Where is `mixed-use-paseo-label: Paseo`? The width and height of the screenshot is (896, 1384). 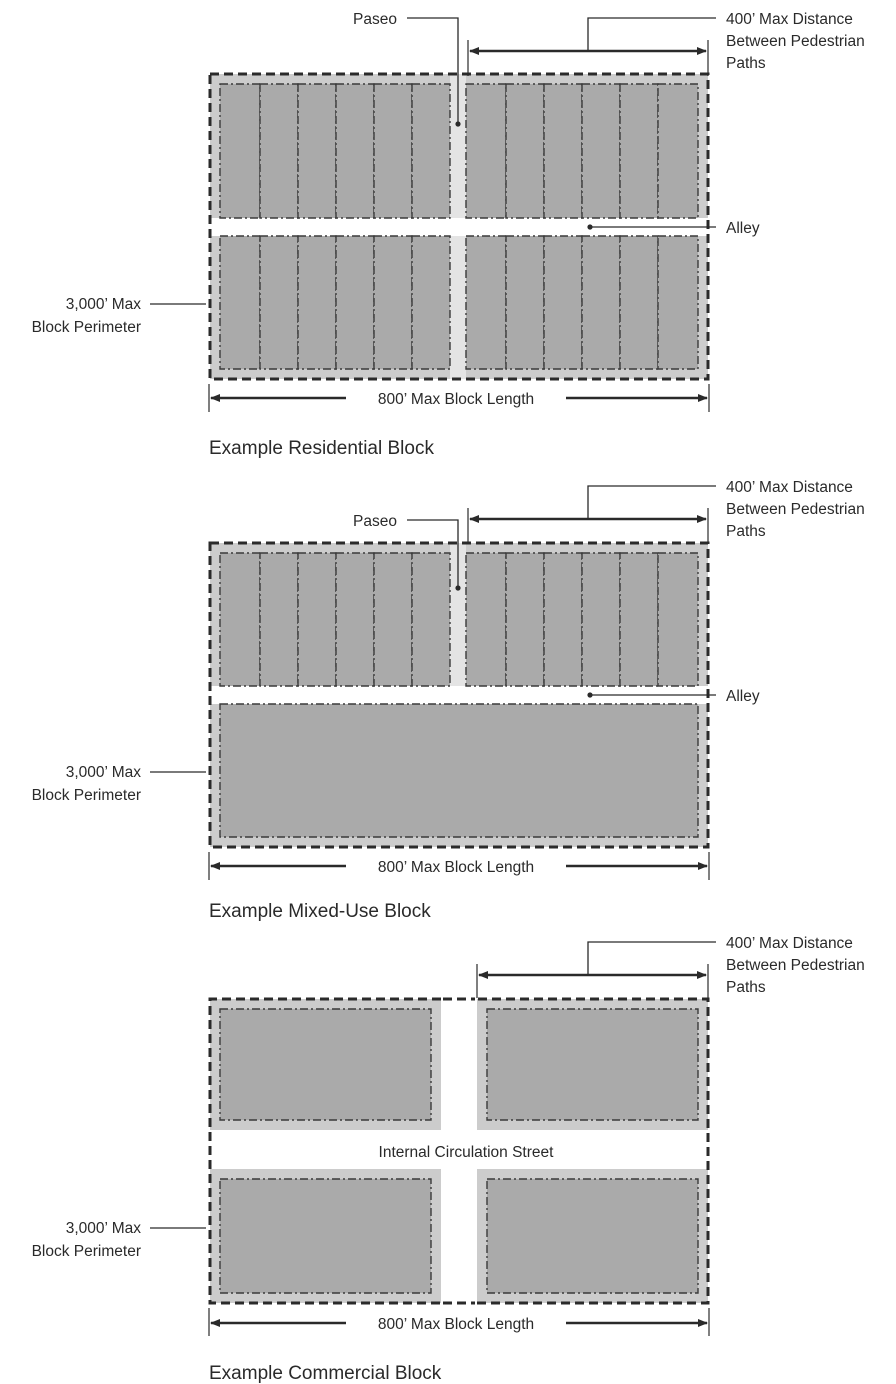 mixed-use-paseo-label: Paseo is located at coordinates (375, 521).